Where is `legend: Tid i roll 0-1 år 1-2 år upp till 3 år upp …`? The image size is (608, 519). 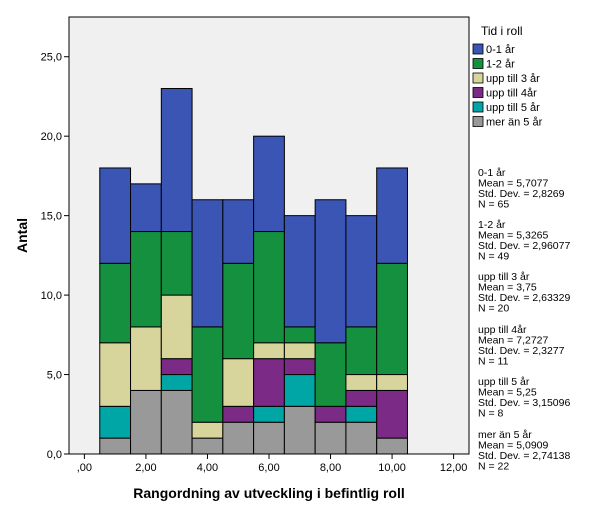
legend: Tid i roll 0-1 år 1-2 år upp till 3 år upp … is located at coordinates (507, 76).